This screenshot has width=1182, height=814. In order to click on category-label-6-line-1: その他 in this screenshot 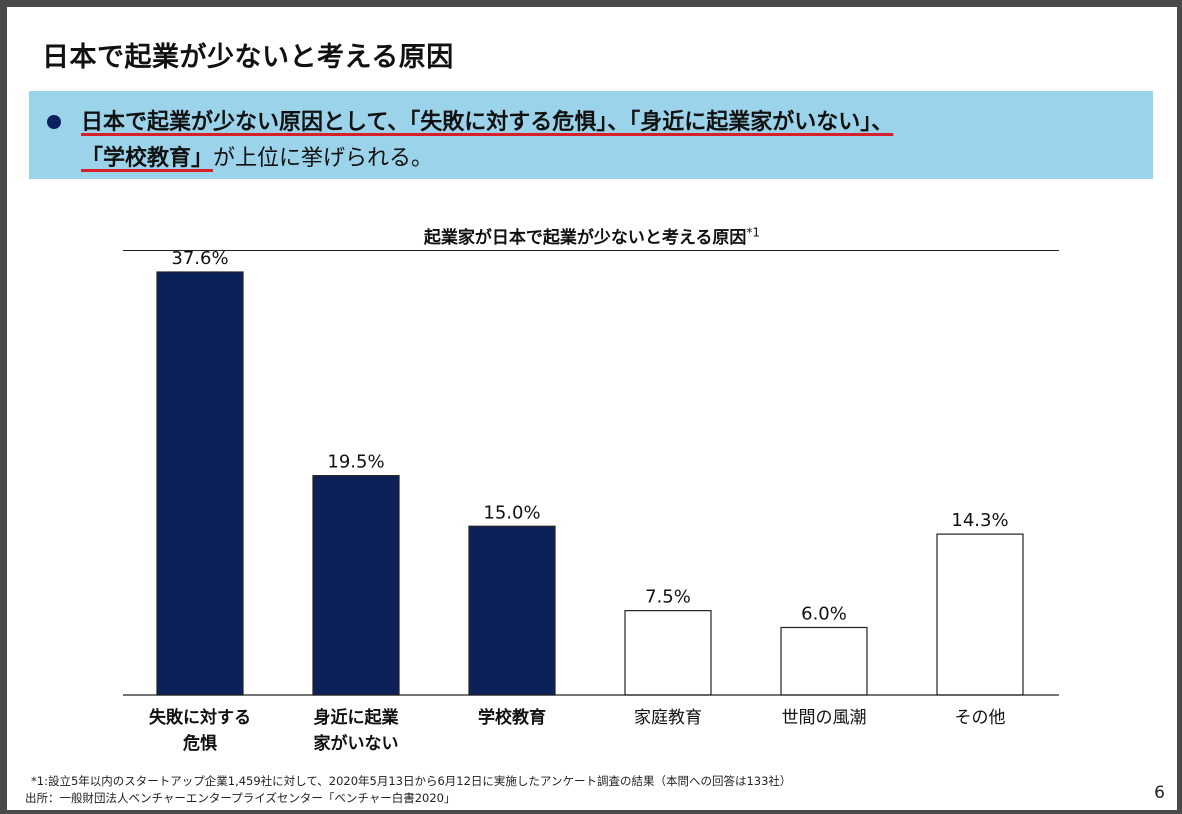, I will do `click(980, 718)`.